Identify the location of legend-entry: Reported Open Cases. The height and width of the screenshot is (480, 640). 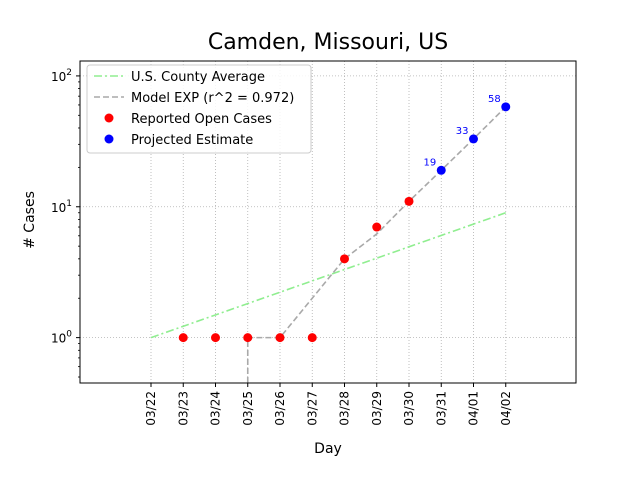
(188, 119).